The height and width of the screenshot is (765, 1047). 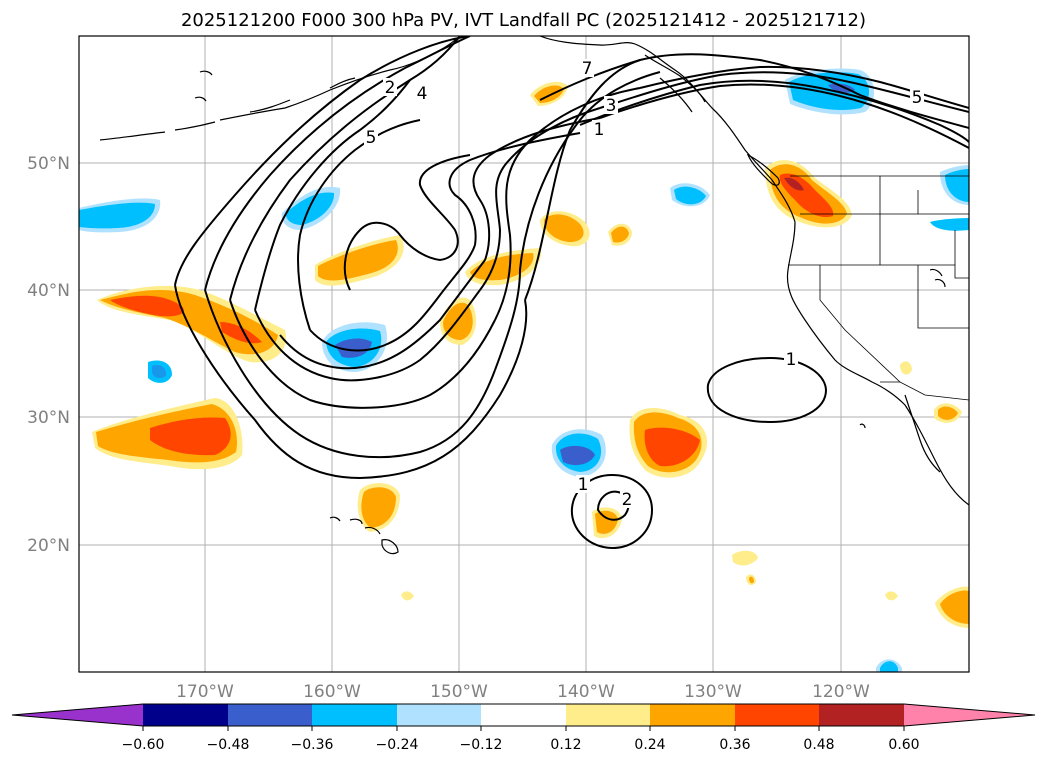 What do you see at coordinates (390, 88) in the screenshot?
I see `contour-label-2-north: 2` at bounding box center [390, 88].